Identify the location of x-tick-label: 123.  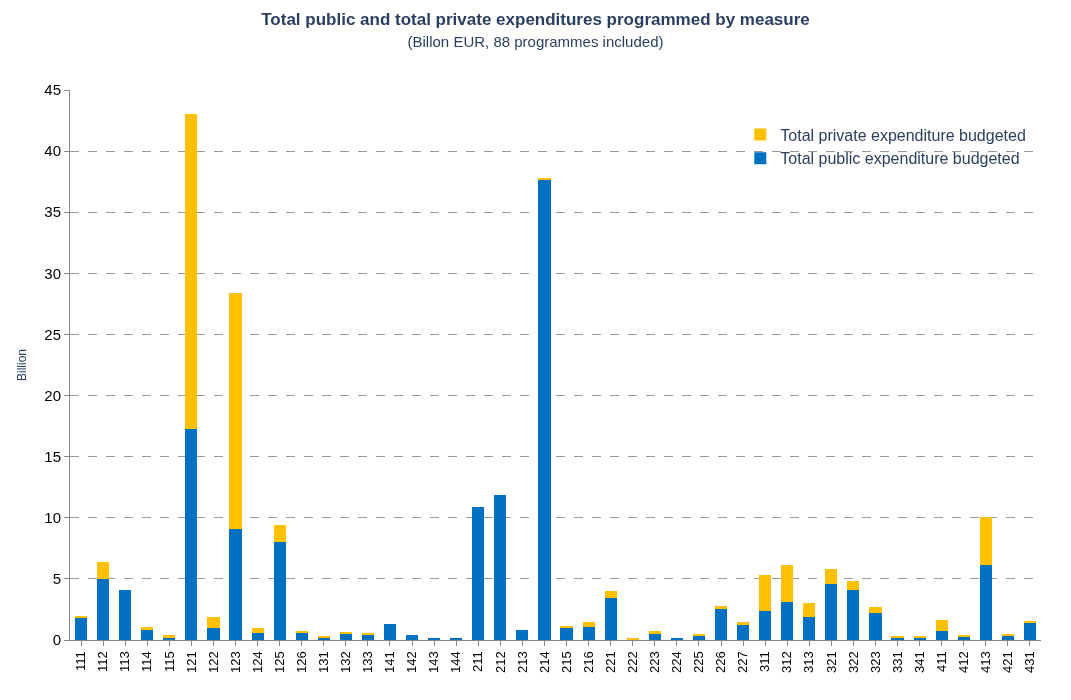
(235, 662).